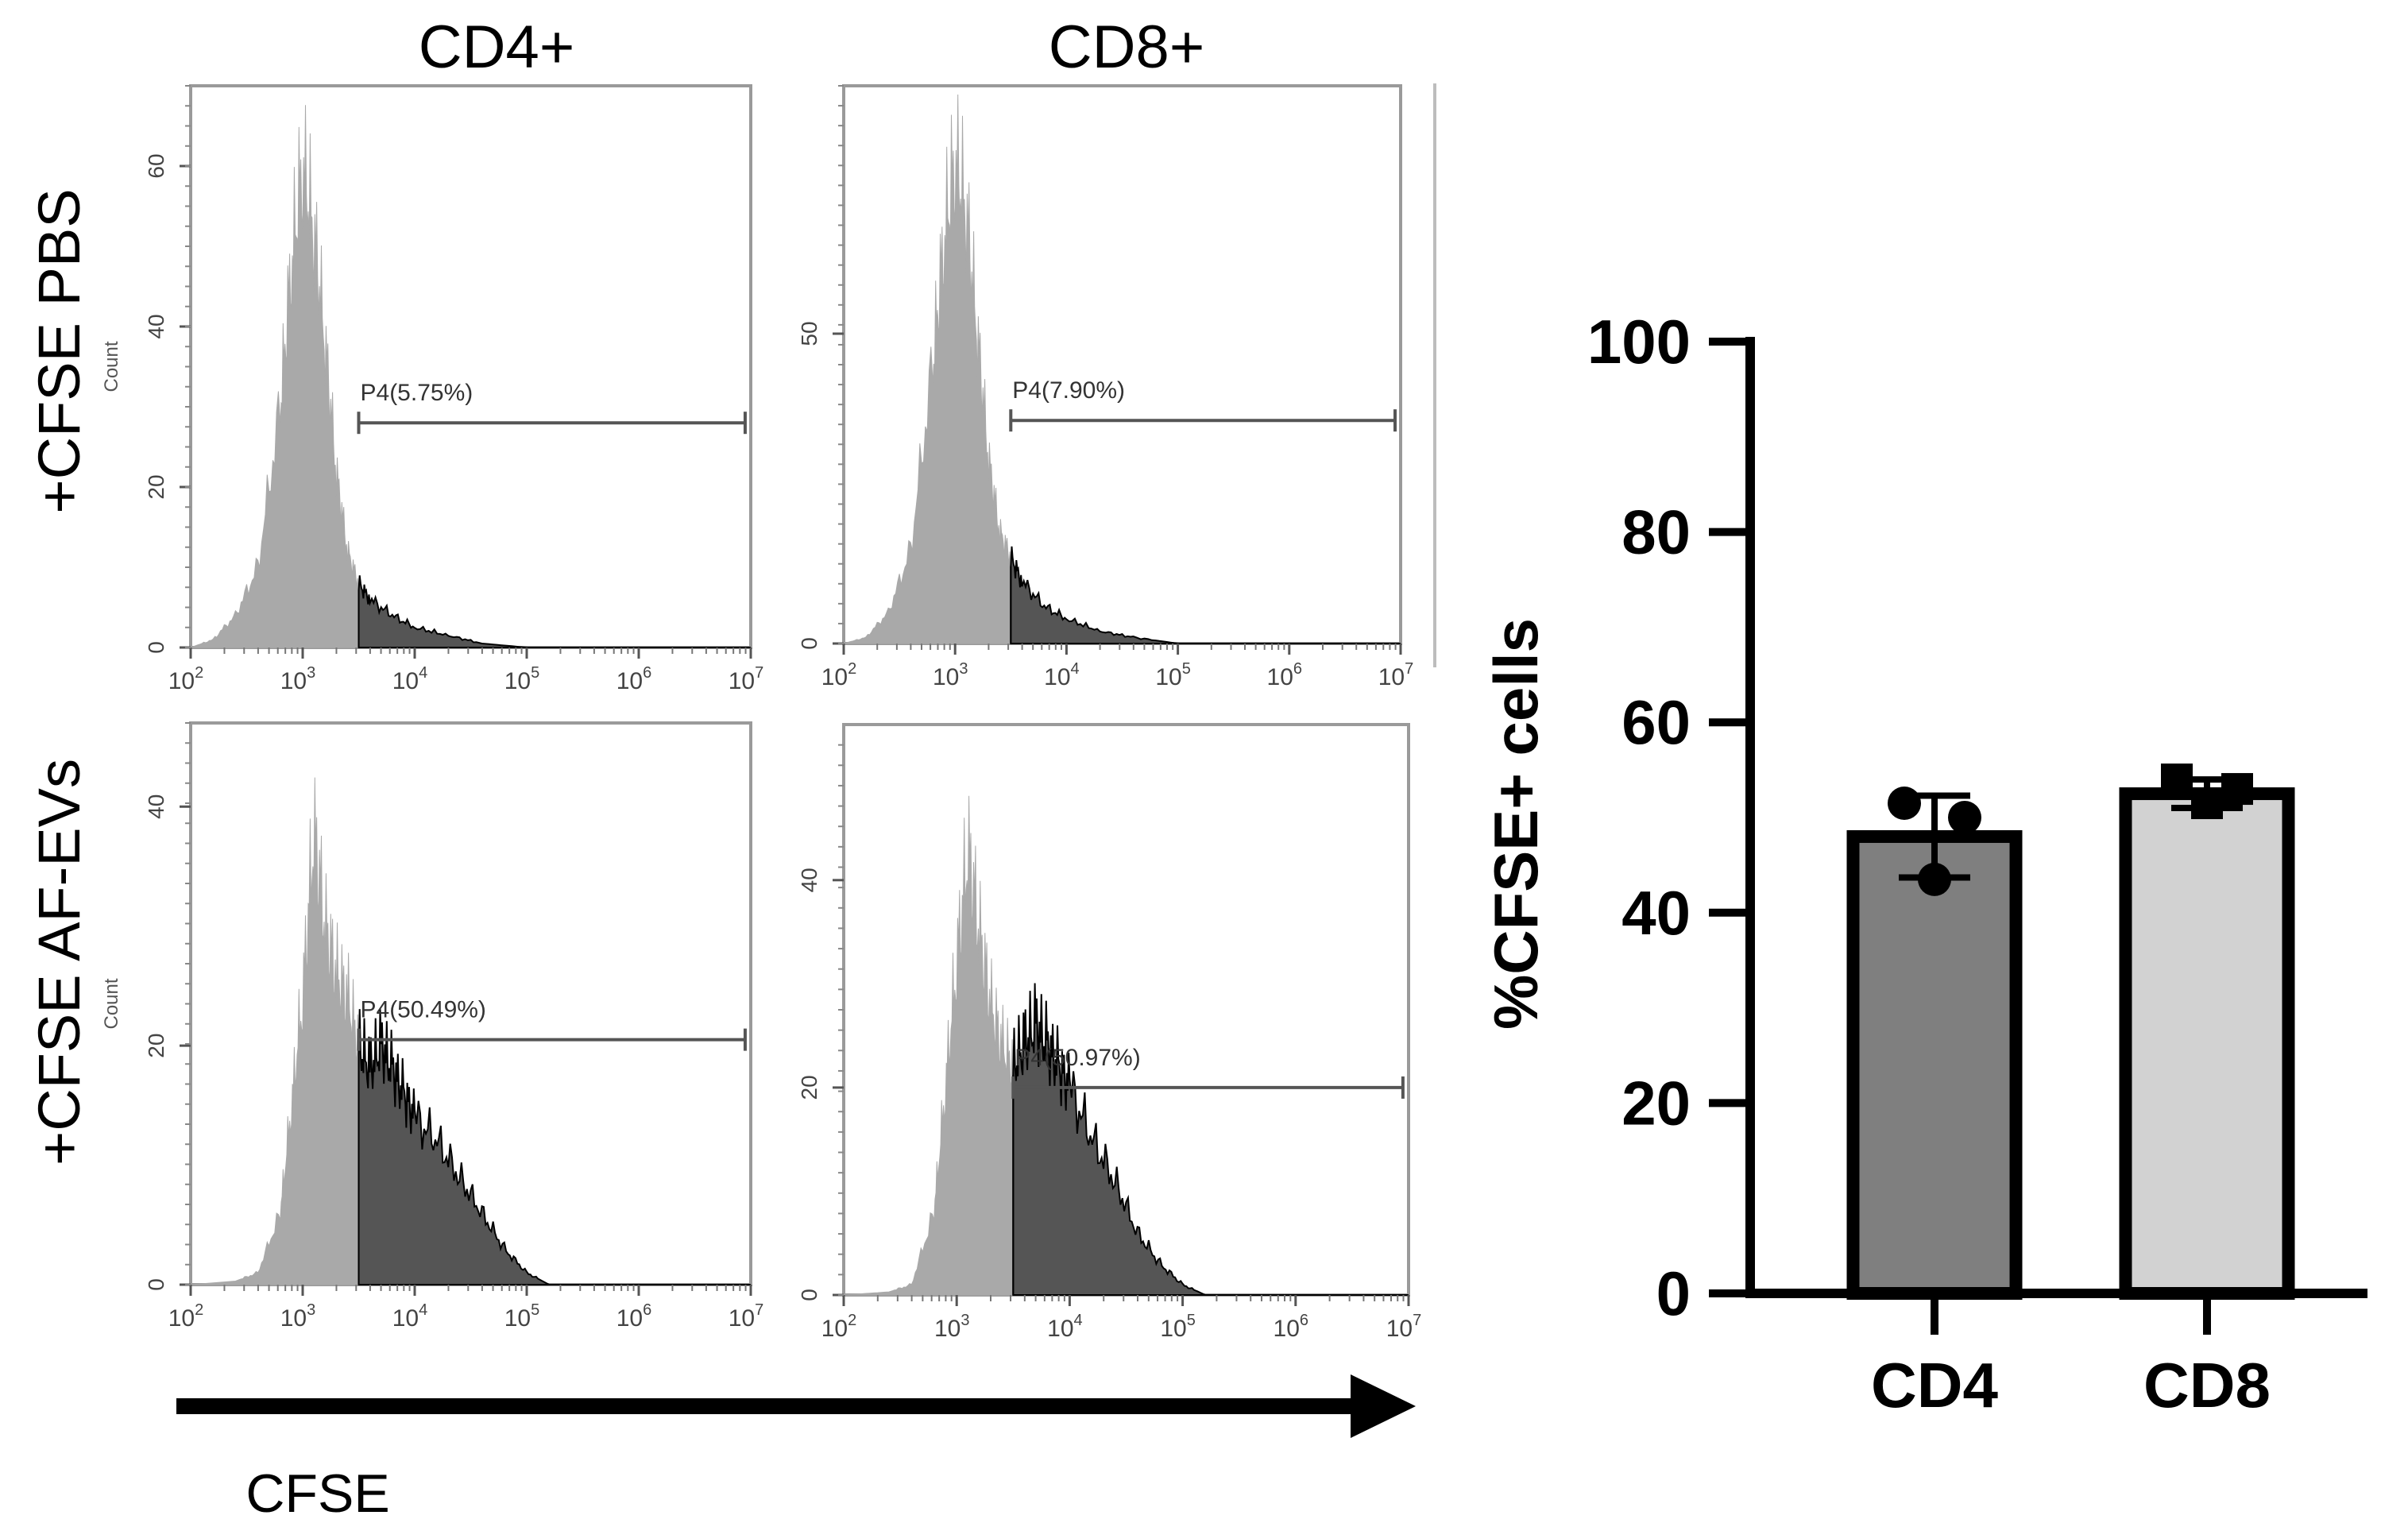 This screenshot has height=1523, width=2408. Describe the element at coordinates (1068, 390) in the screenshot. I see `gate-label: P4(7.90%)` at that location.